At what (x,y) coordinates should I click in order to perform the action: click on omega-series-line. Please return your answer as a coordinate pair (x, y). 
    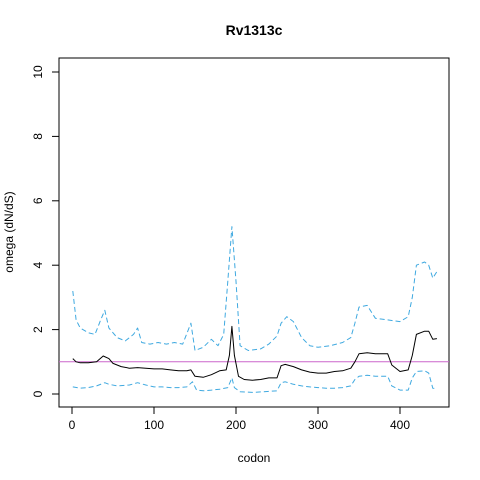
    Looking at the image, I should click on (254, 353).